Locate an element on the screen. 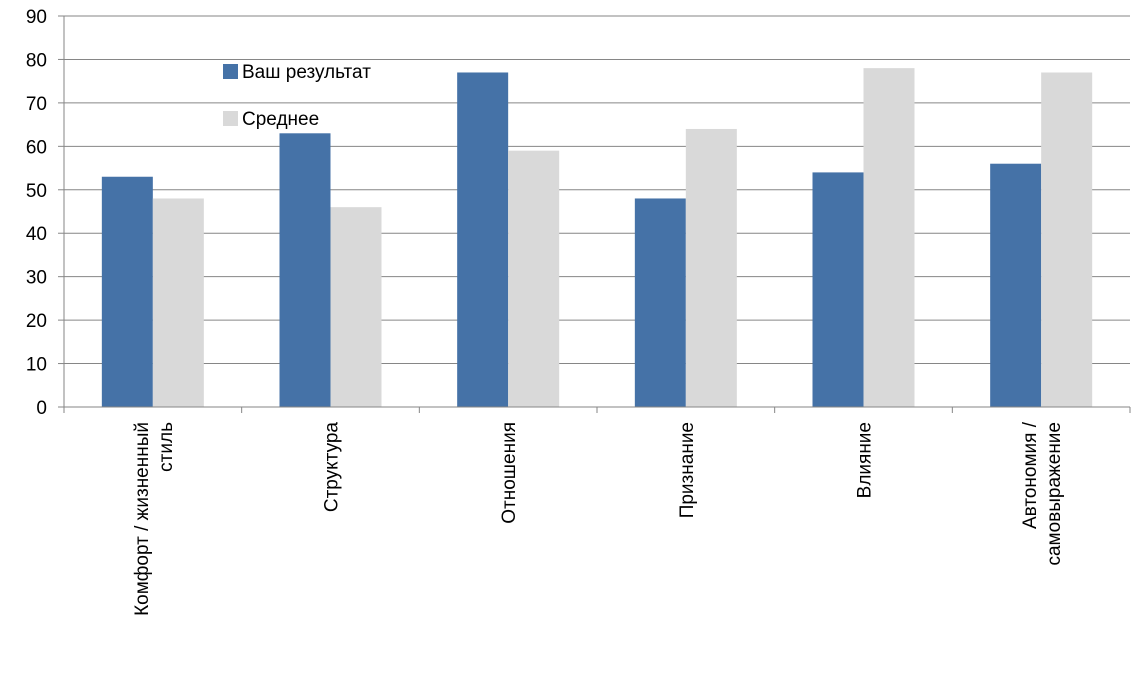 Image resolution: width=1138 pixels, height=683 pixels. category-label-4: Влияние is located at coordinates (865, 460).